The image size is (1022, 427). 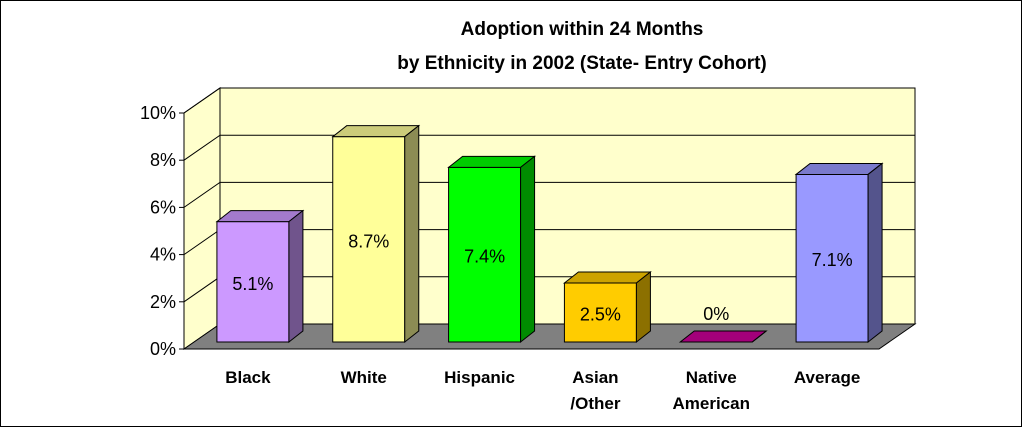 I want to click on x-category-label: White, so click(x=364, y=377).